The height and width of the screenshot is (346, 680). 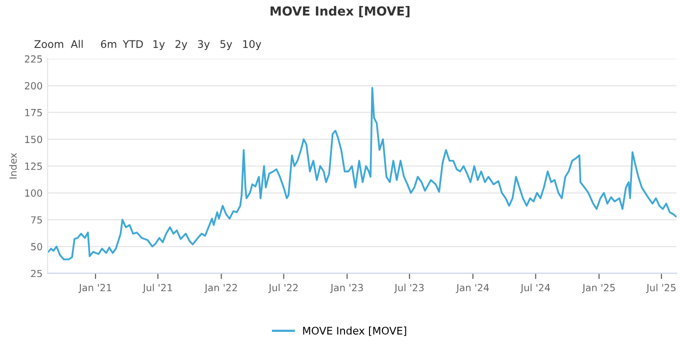 I want to click on text: 1y, so click(x=159, y=45).